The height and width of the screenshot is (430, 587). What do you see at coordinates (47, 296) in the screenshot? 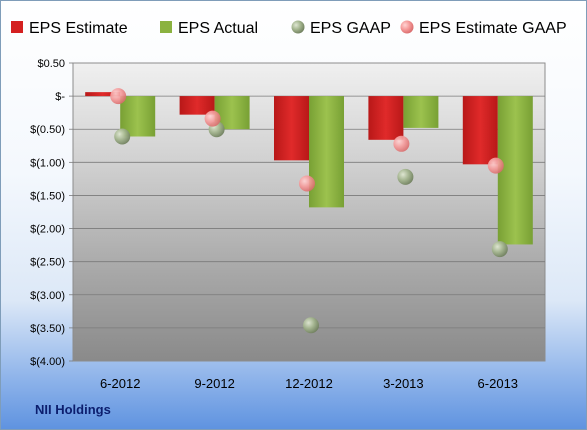
I see `y-tick-label: $(3.00)` at bounding box center [47, 296].